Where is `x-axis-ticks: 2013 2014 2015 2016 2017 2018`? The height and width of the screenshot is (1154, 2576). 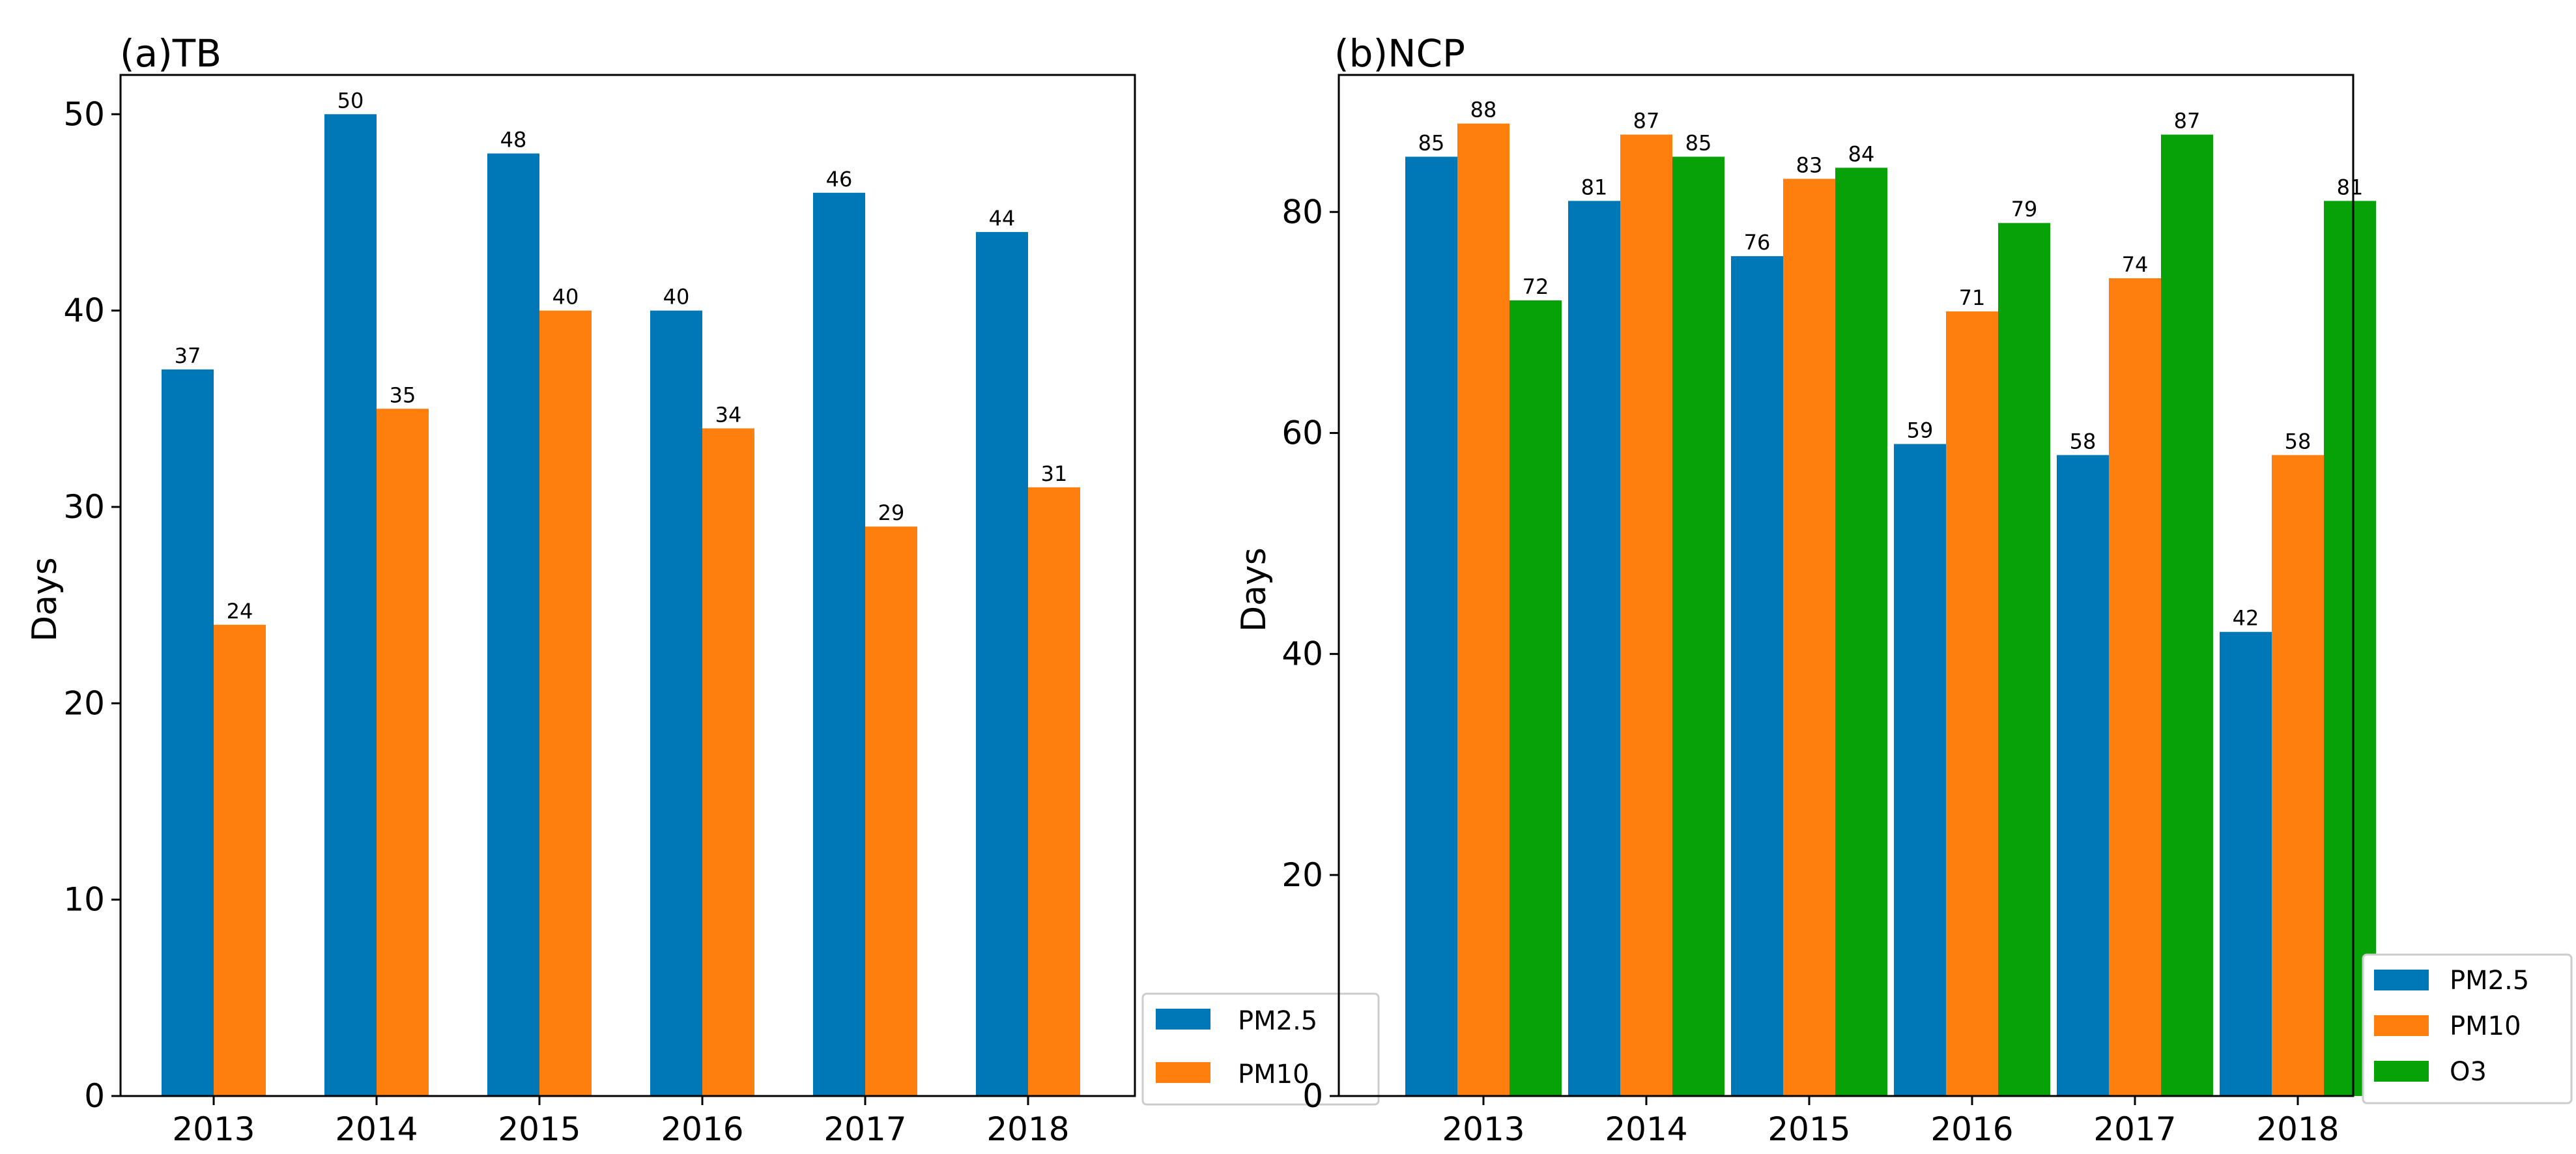 x-axis-ticks: 2013 2014 2015 2016 2017 2018 is located at coordinates (1891, 1122).